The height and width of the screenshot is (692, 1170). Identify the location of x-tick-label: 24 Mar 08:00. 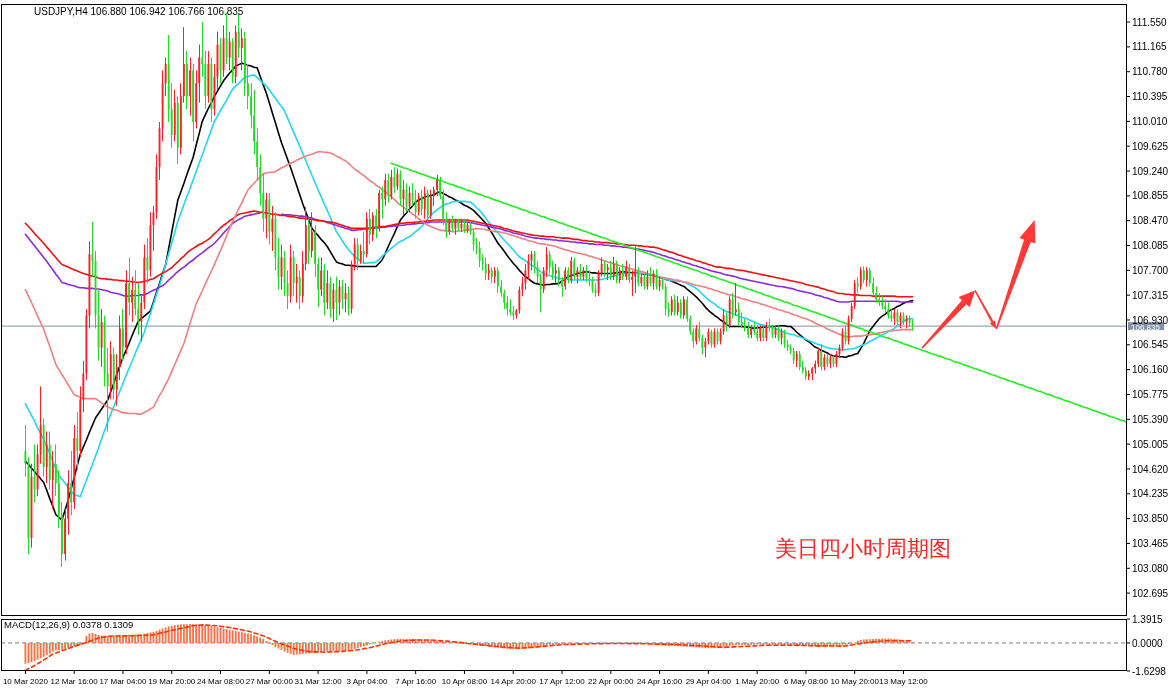
(220, 681).